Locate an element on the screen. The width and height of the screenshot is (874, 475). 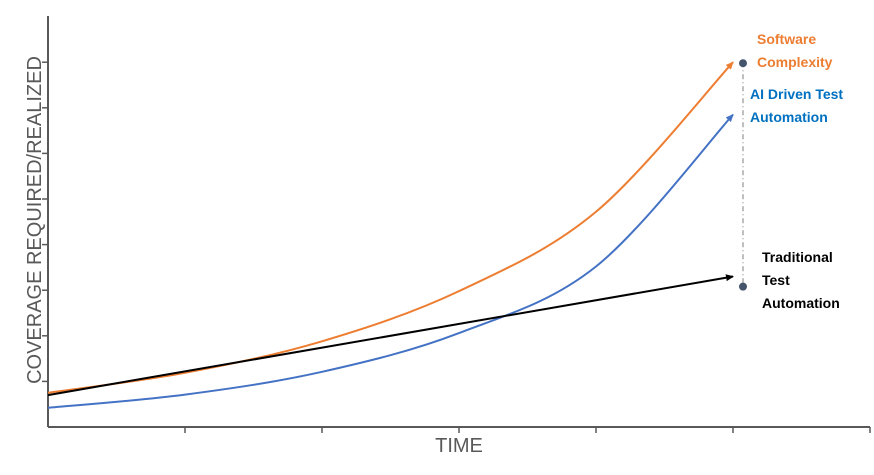
endpoint-marker-bottom is located at coordinates (743, 286).